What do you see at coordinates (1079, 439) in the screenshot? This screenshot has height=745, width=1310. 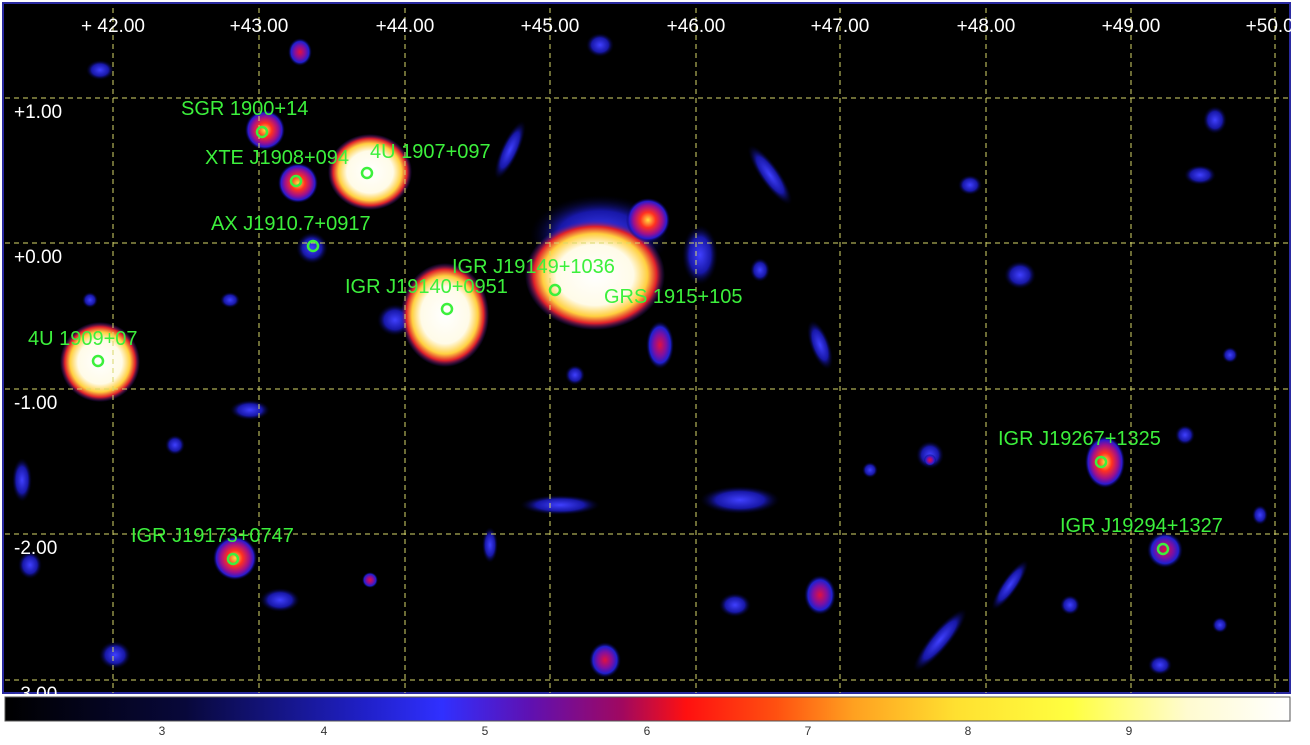 I see `source-label: IGR J19267+1325` at bounding box center [1079, 439].